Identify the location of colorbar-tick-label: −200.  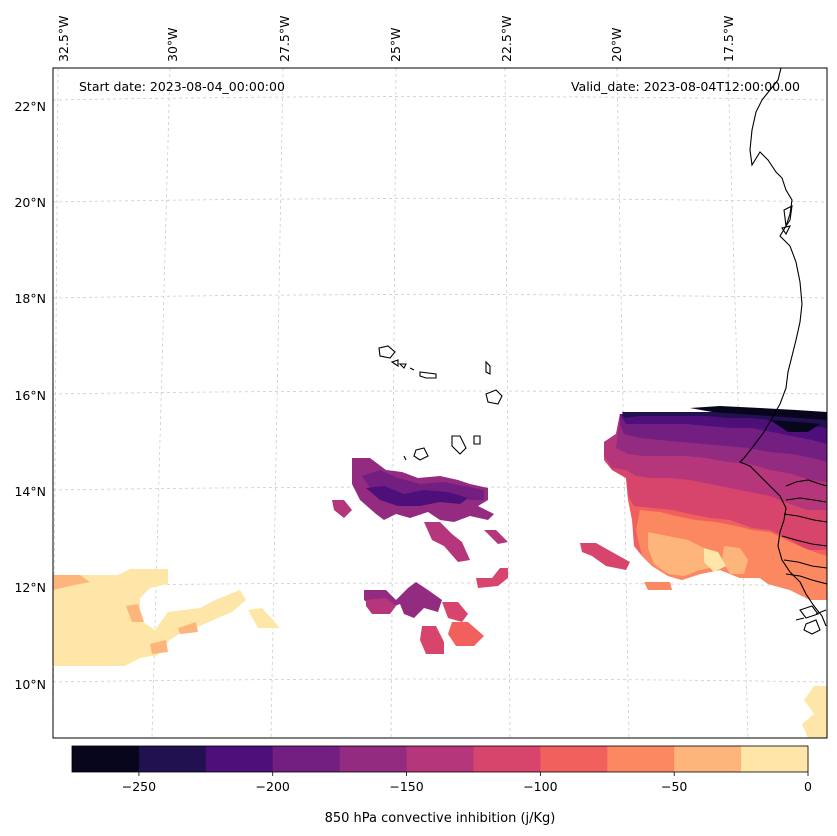
(273, 786).